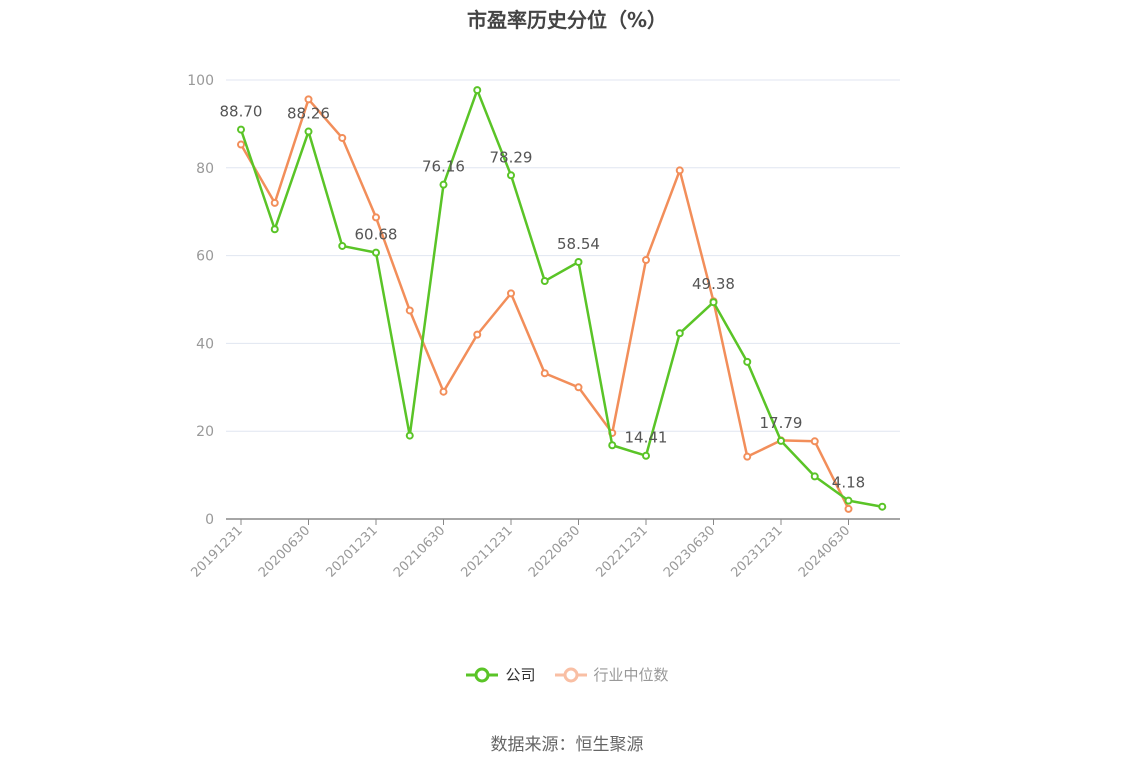  Describe the element at coordinates (482, 674) in the screenshot. I see `legend-company-marker-icon` at that location.